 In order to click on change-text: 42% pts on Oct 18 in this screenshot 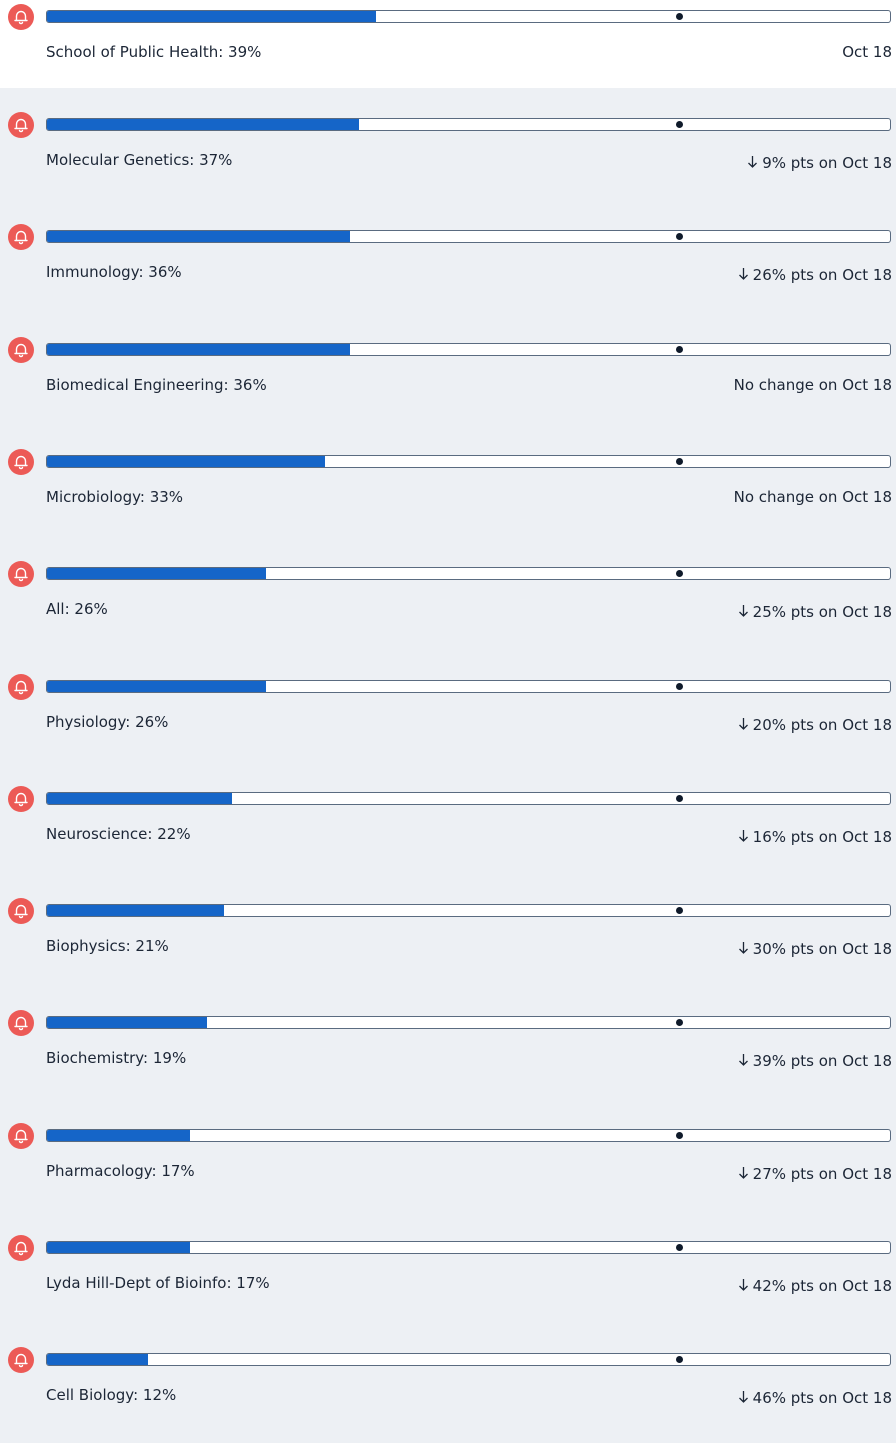, I will do `click(815, 1286)`.